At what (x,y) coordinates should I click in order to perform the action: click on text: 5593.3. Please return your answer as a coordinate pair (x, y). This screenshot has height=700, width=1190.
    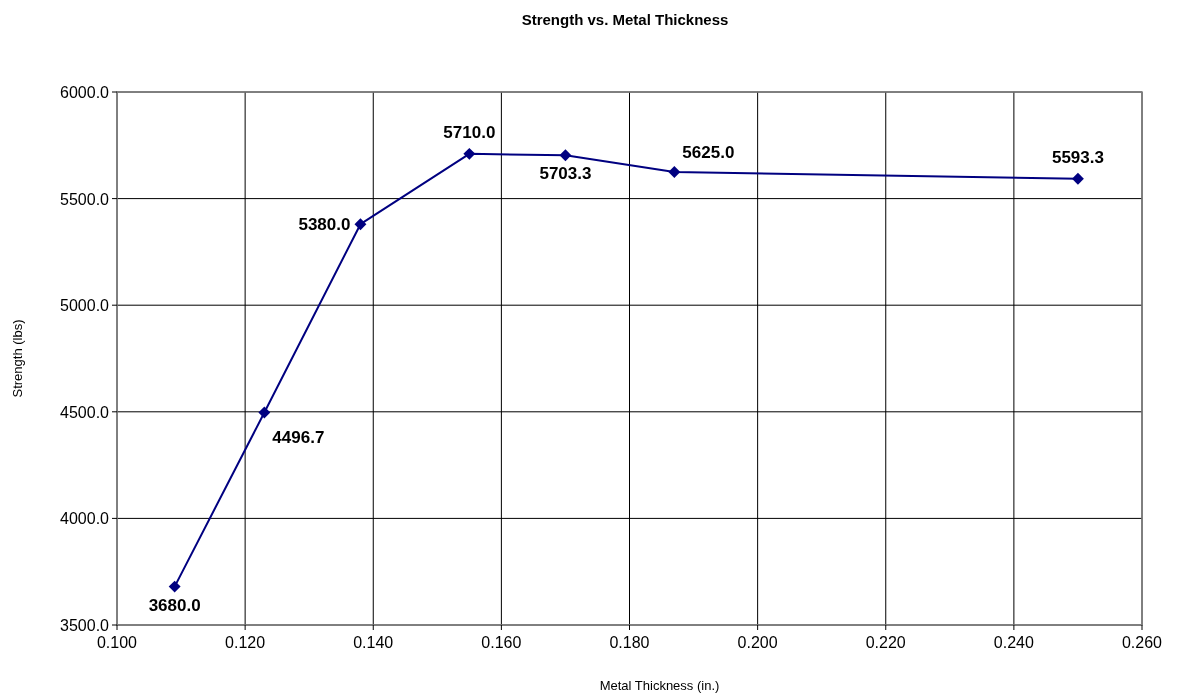
    Looking at the image, I should click on (1077, 157).